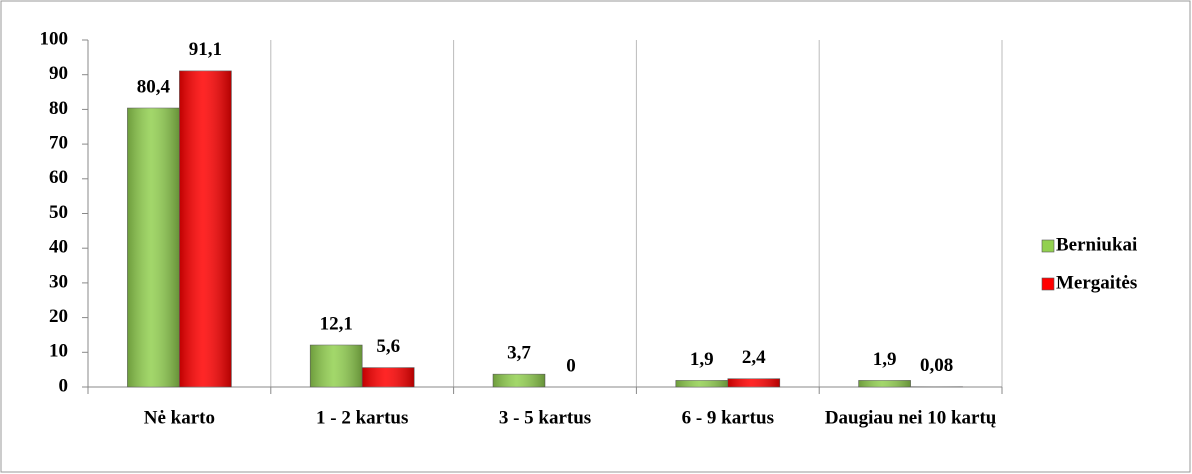 The width and height of the screenshot is (1192, 474). I want to click on data-label: 91,1, so click(205, 49).